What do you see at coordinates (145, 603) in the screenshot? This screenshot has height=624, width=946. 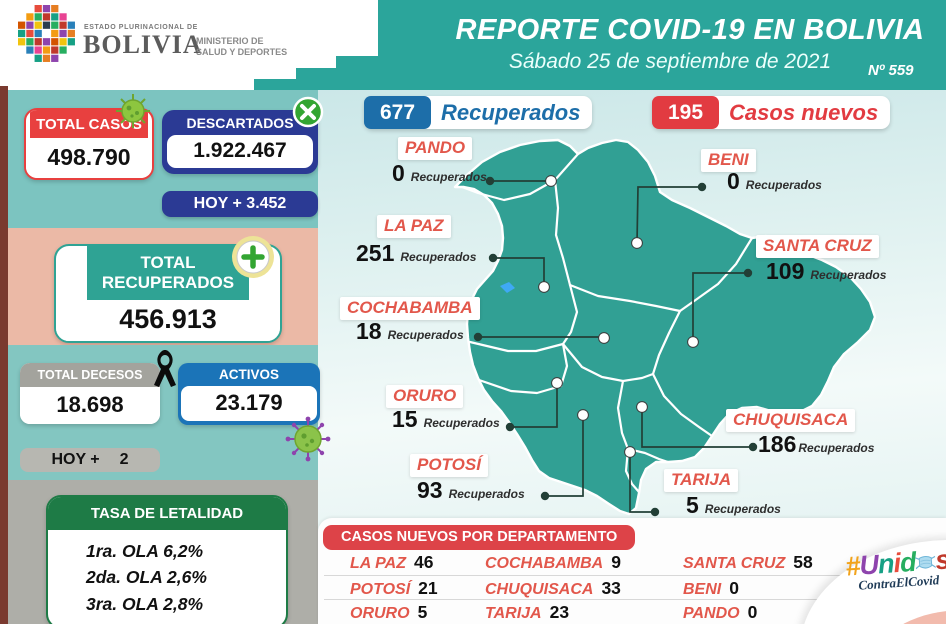 I see `letalidad-ola-3: 3ra. OLA 2,8%` at bounding box center [145, 603].